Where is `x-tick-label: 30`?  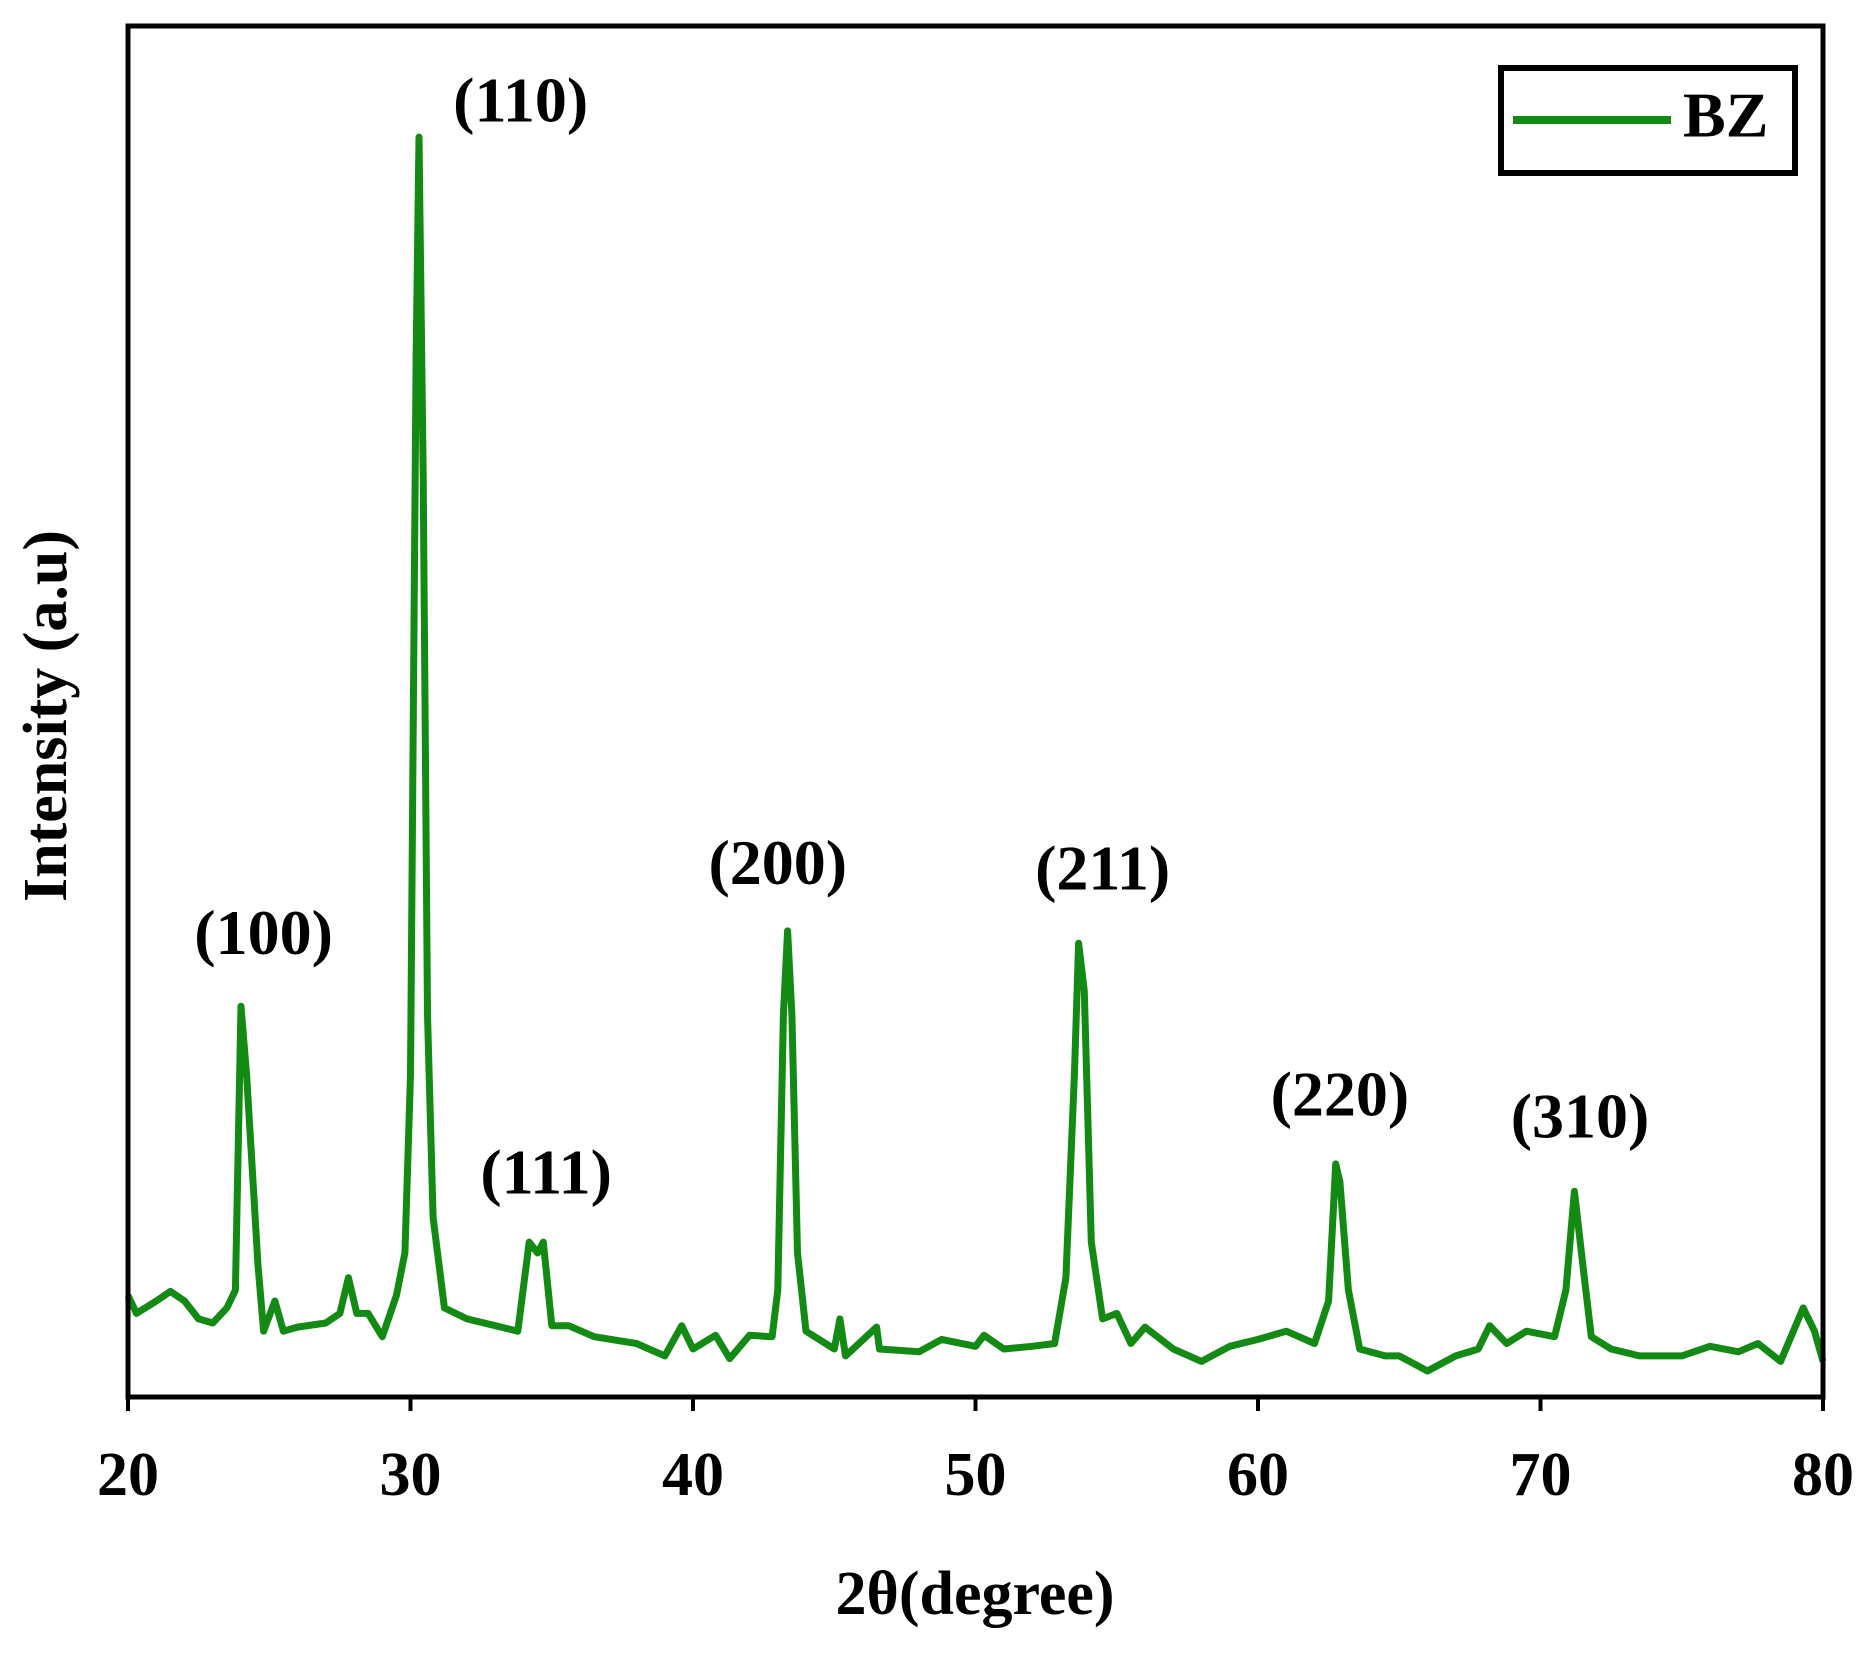
x-tick-label: 30 is located at coordinates (411, 1475).